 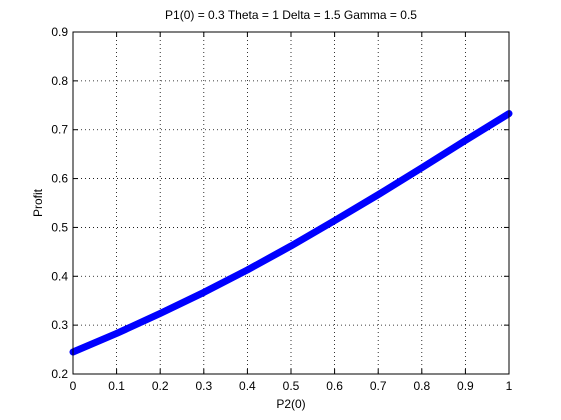 What do you see at coordinates (59, 32) in the screenshot?
I see `y-tick-label: 0.9` at bounding box center [59, 32].